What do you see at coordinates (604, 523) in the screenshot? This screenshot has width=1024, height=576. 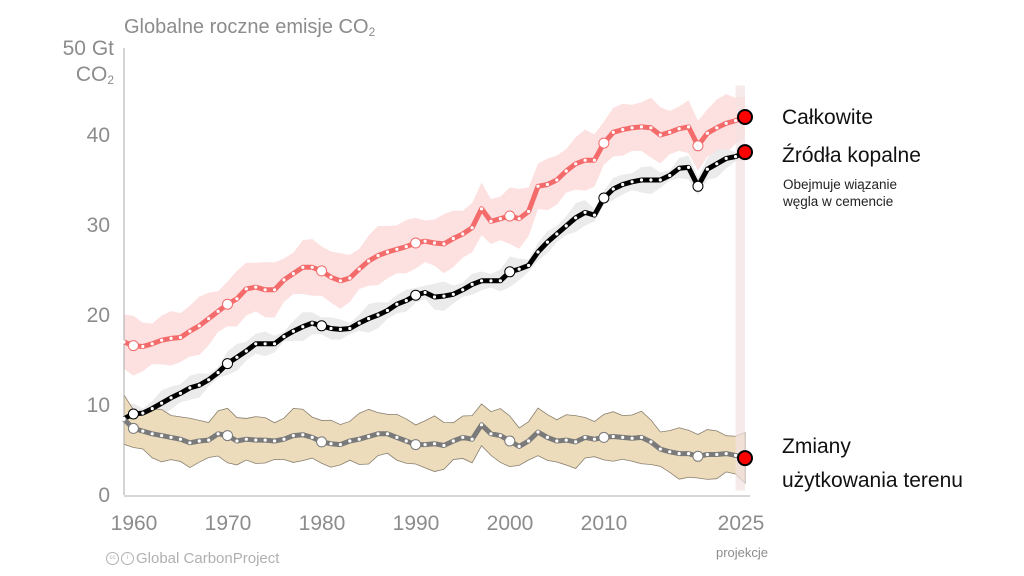 I see `x-tick-label: 2010` at bounding box center [604, 523].